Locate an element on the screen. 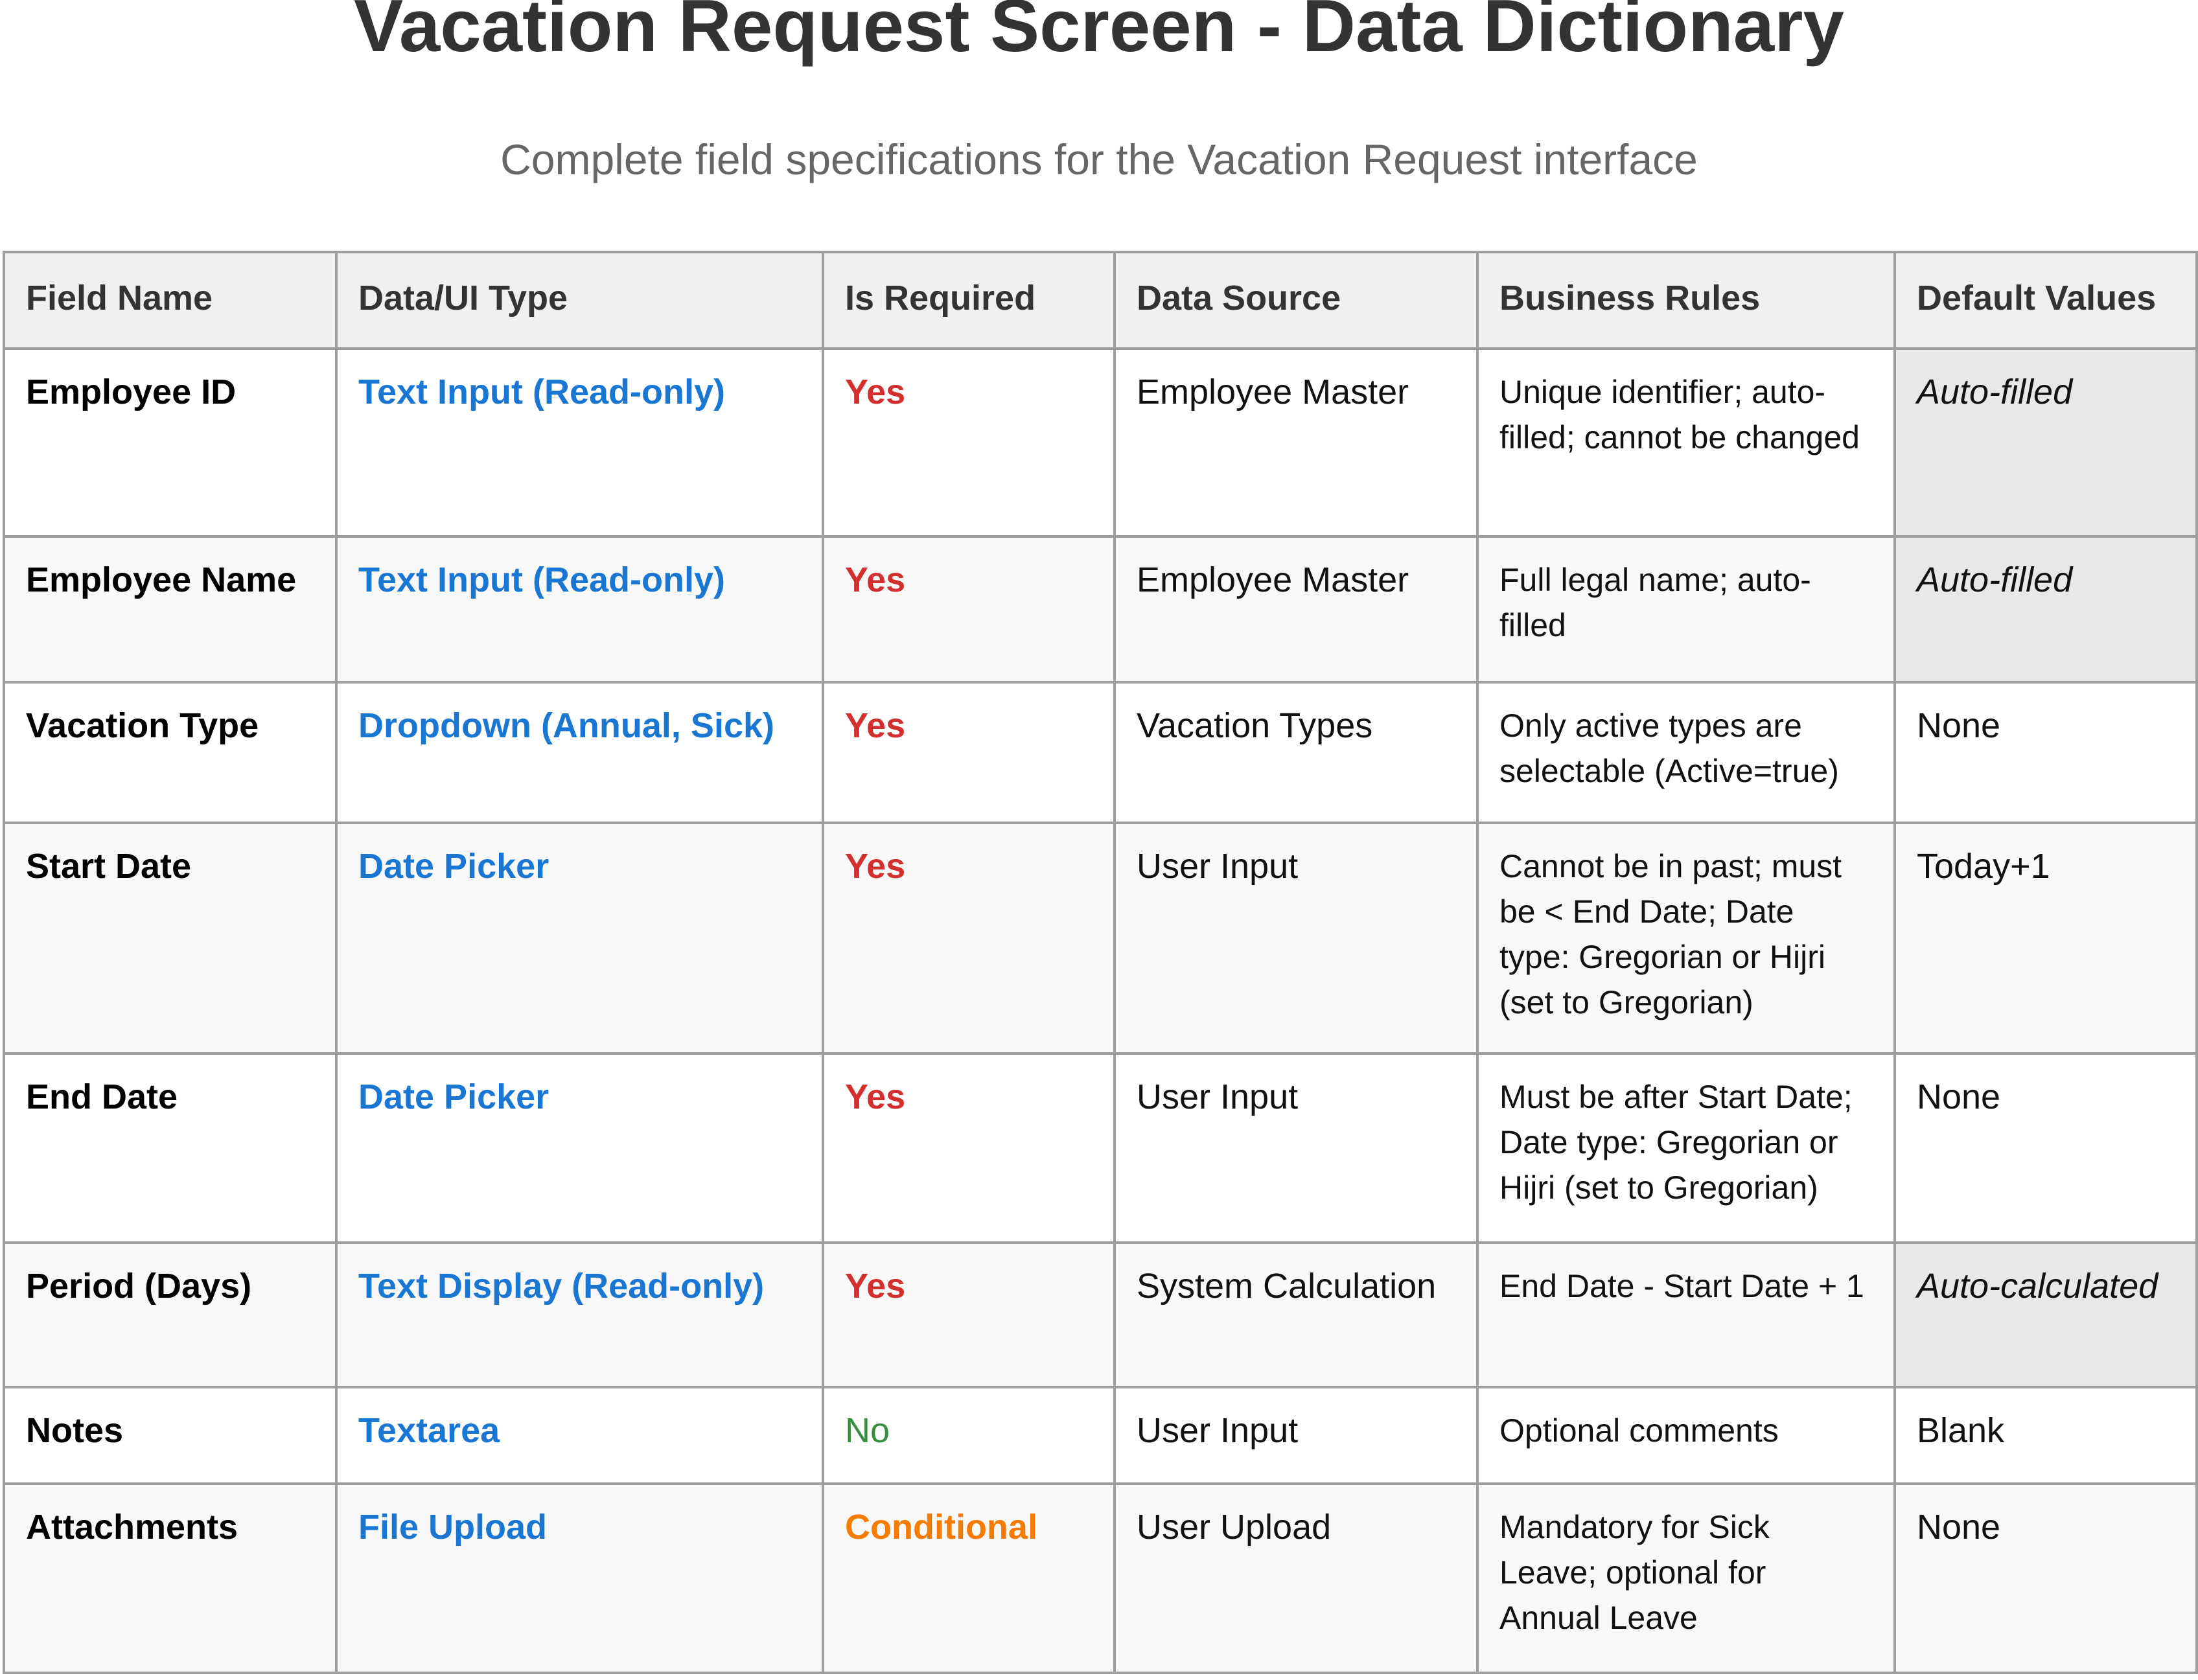  header-field-name: Field Name is located at coordinates (170, 300).